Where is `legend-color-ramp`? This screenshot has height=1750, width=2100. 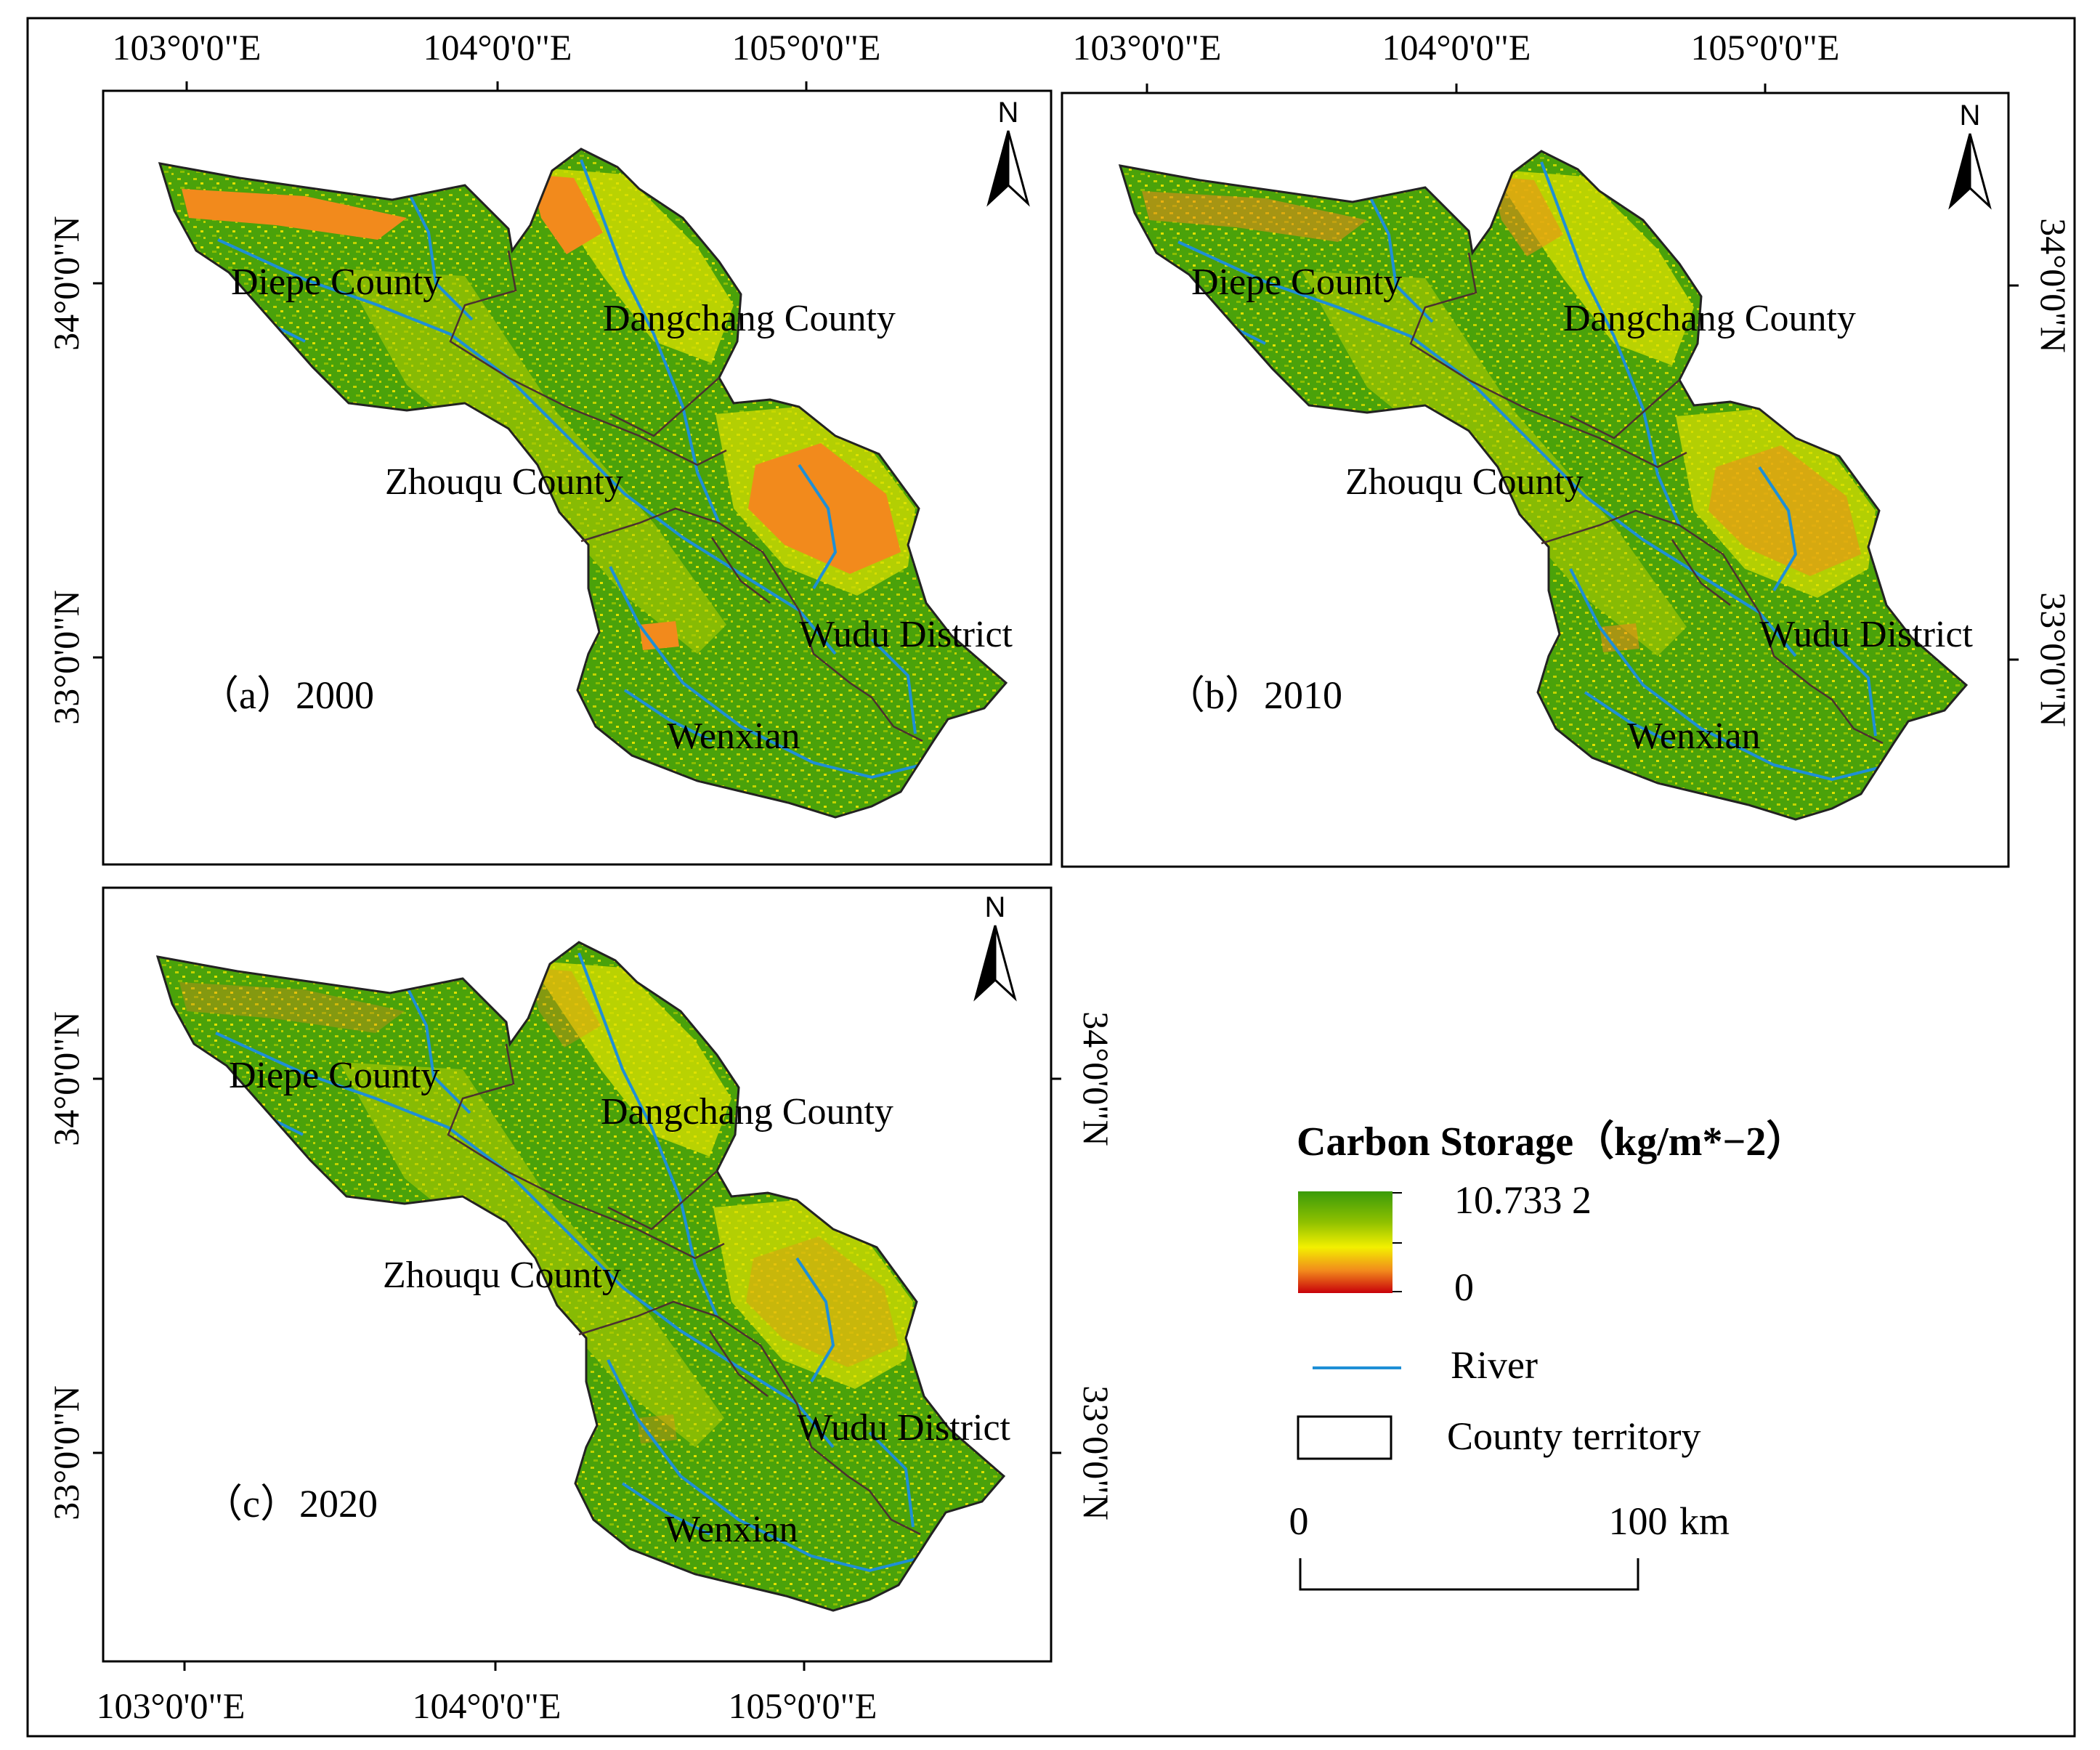 legend-color-ramp is located at coordinates (1345, 1242).